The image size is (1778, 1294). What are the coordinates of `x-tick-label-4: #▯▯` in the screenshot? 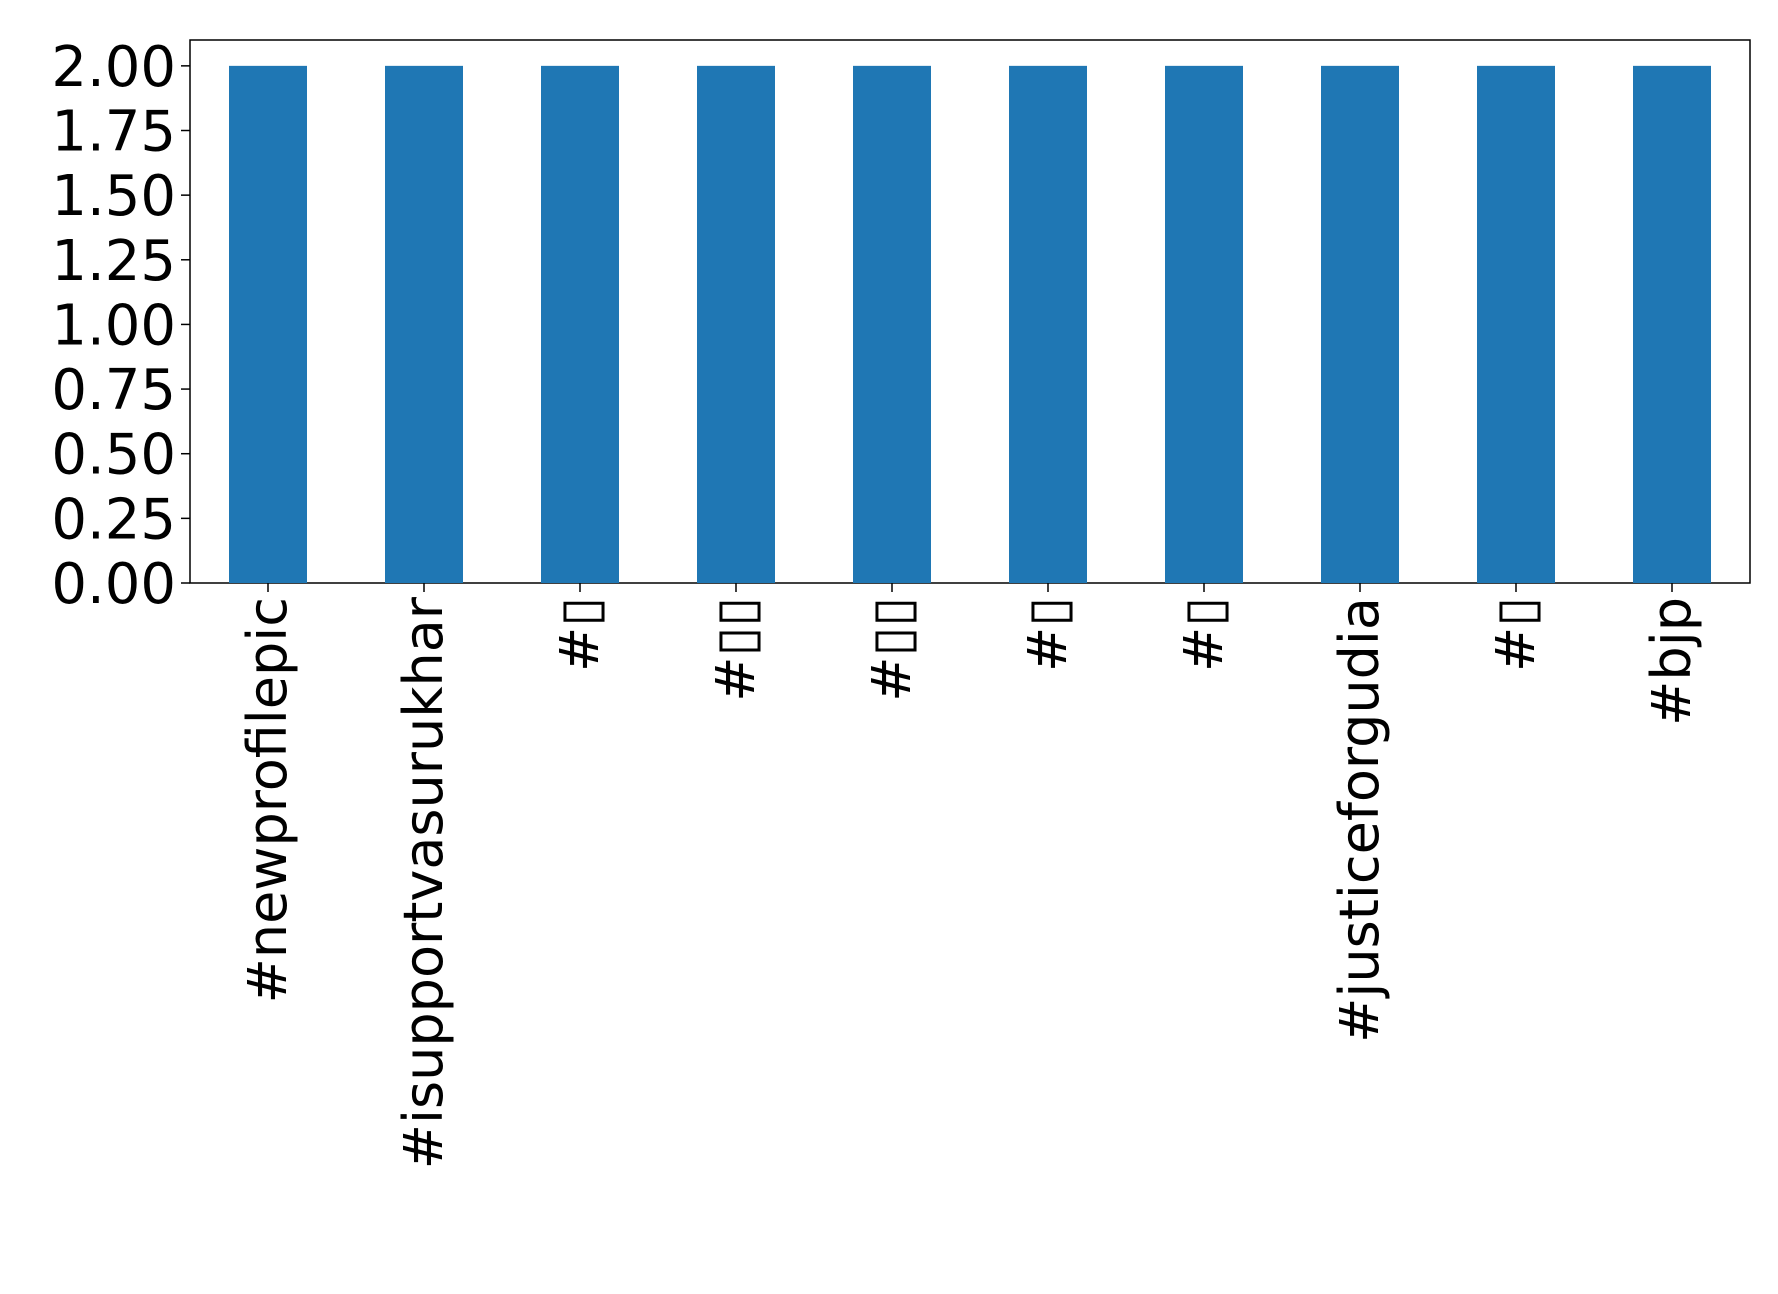 It's located at (891, 649).